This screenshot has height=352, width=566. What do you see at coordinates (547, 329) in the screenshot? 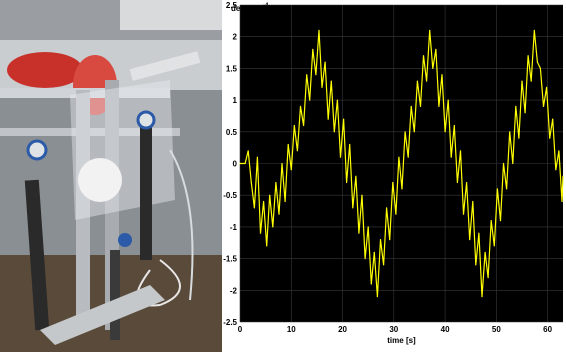
I see `x-tick-label: 60` at bounding box center [547, 329].